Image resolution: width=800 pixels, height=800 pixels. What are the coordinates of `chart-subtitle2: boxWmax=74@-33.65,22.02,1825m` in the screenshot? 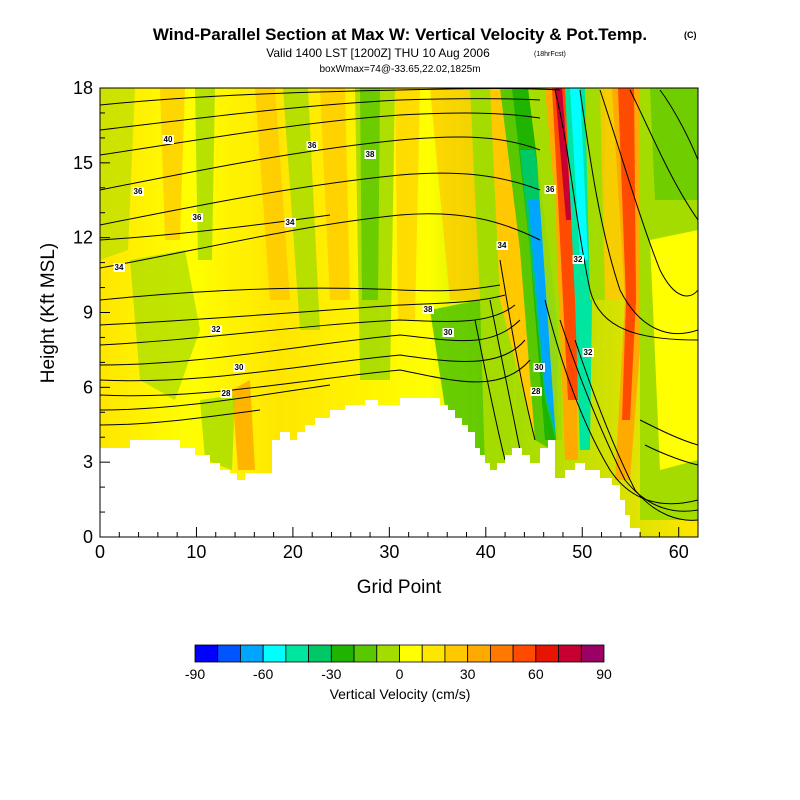 It's located at (399, 69).